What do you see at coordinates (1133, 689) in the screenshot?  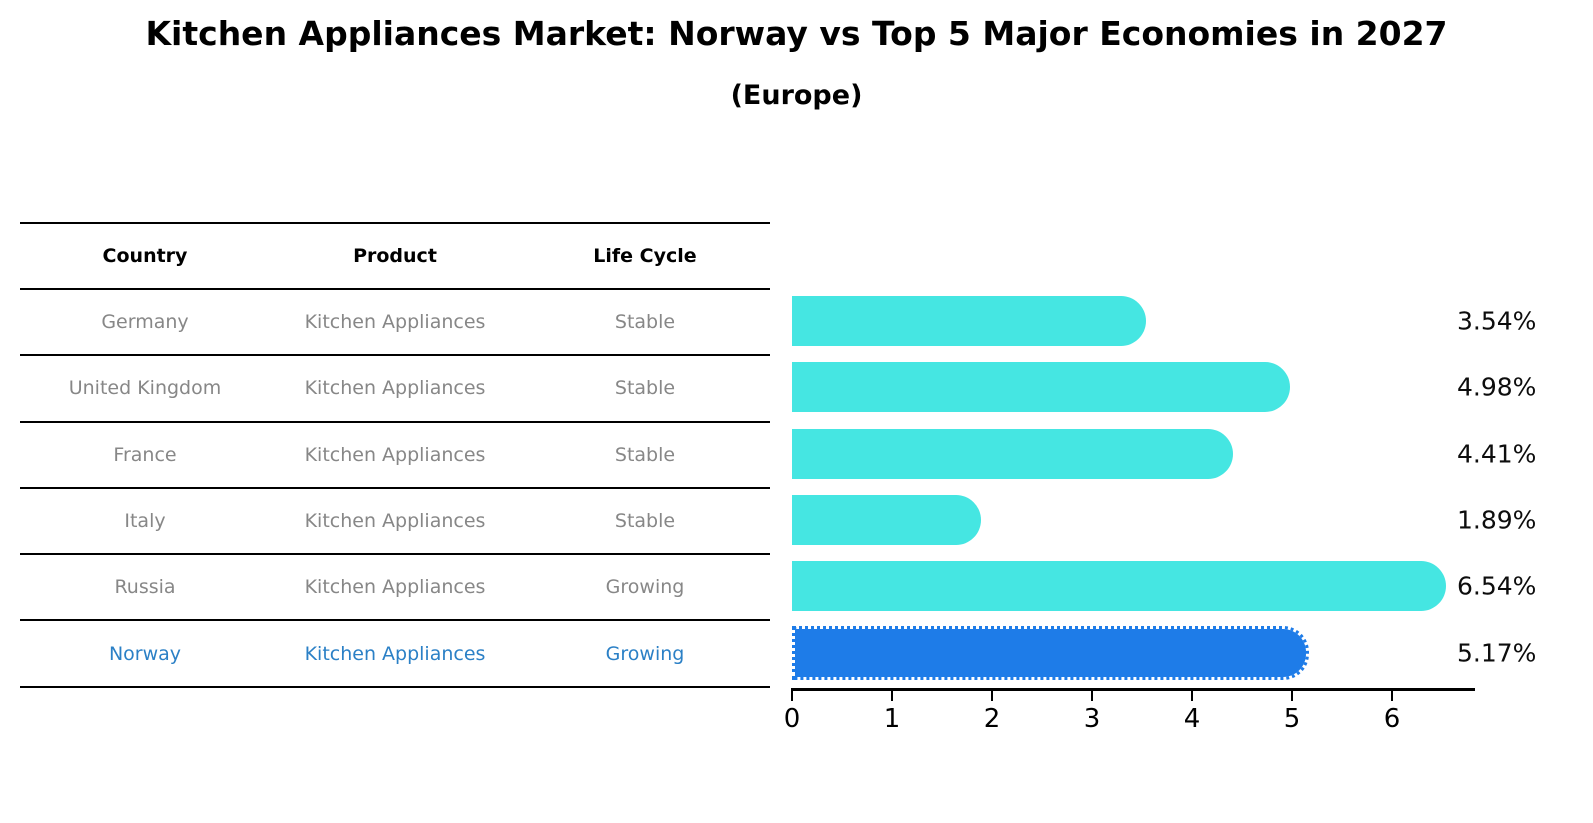 I see `x-axis-line` at bounding box center [1133, 689].